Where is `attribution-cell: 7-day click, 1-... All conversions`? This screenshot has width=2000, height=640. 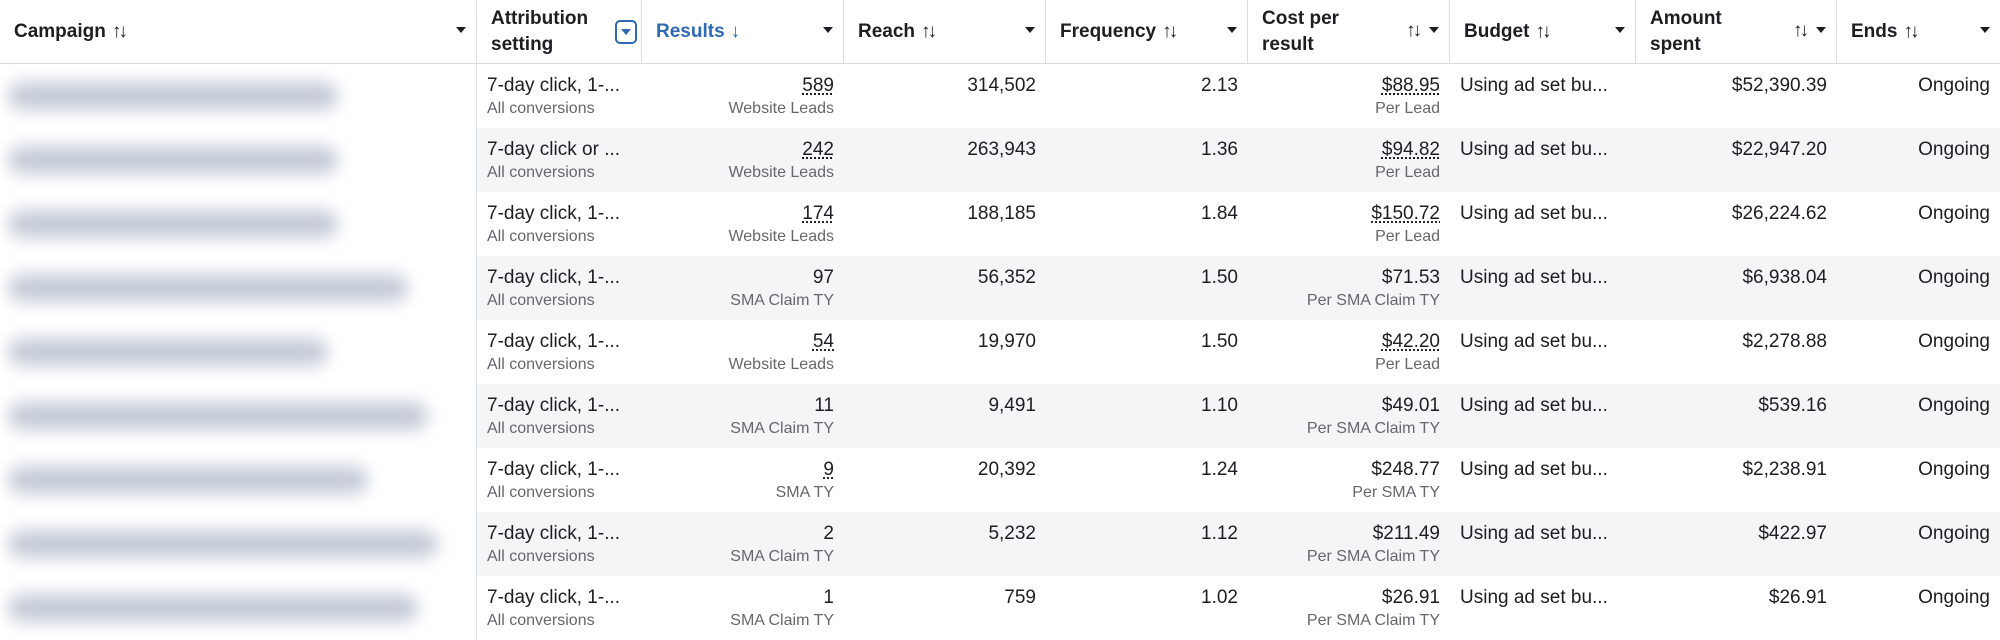
attribution-cell: 7-day click, 1-... All conversions is located at coordinates (559, 352).